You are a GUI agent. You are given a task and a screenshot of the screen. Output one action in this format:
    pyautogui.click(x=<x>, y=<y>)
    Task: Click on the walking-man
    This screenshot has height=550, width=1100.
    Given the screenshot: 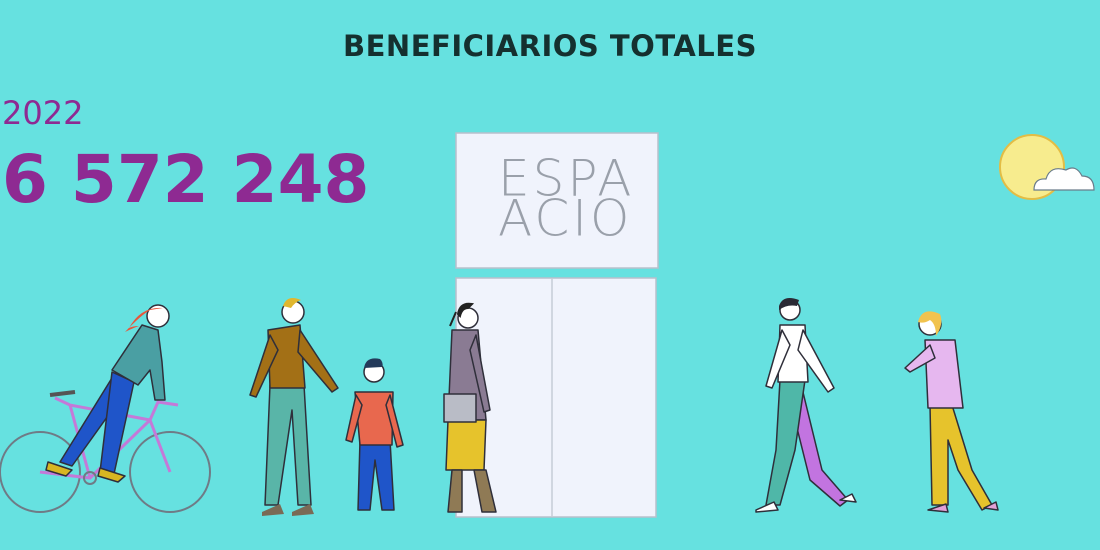 What is the action you would take?
    pyautogui.click(x=806, y=405)
    